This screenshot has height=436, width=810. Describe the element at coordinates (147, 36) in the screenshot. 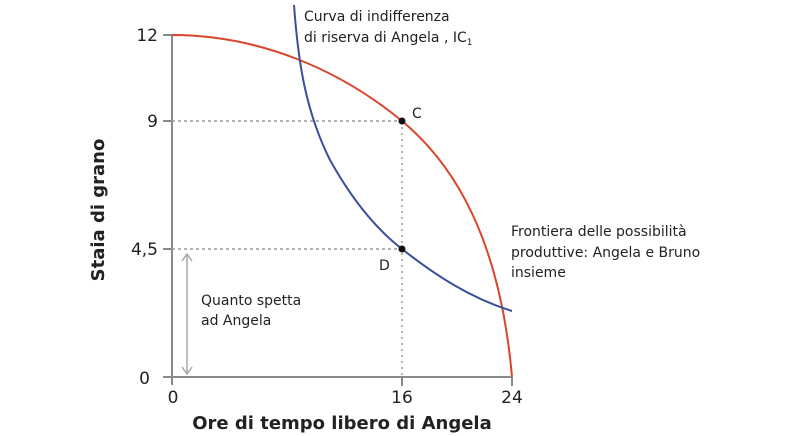

I see `y-tick-label: 12` at that location.